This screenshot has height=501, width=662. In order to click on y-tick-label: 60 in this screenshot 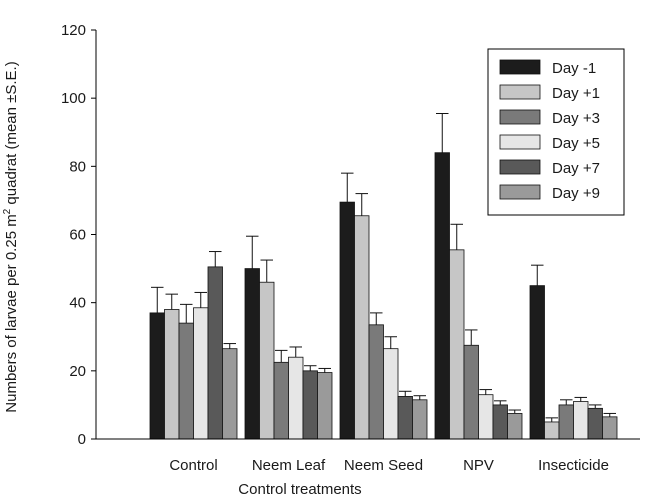, I will do `click(77, 235)`.